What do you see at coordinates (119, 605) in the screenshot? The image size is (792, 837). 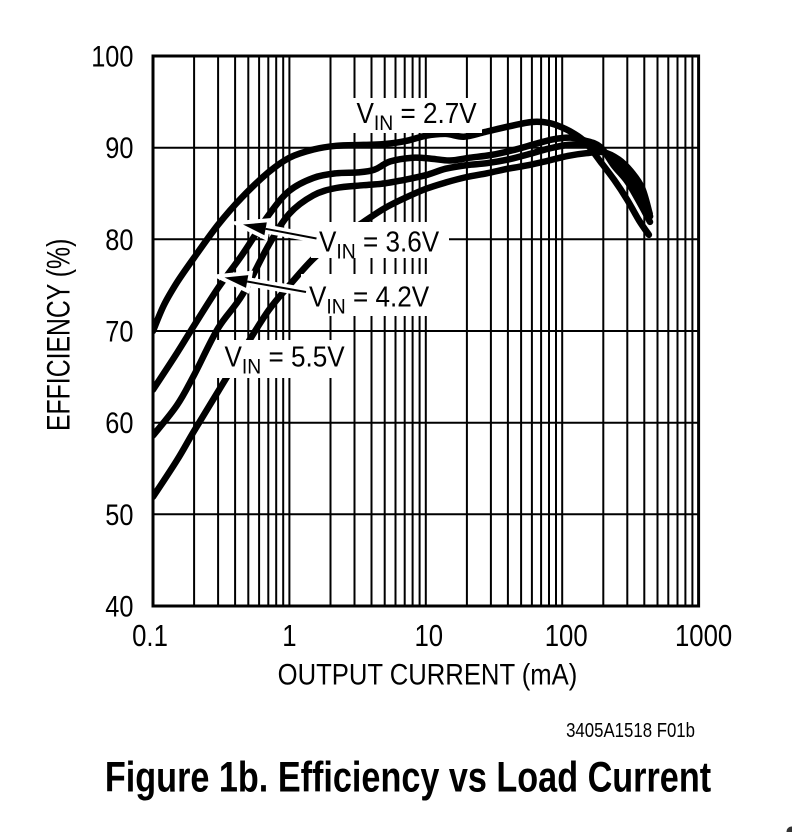 I see `svg-text: 40` at bounding box center [119, 605].